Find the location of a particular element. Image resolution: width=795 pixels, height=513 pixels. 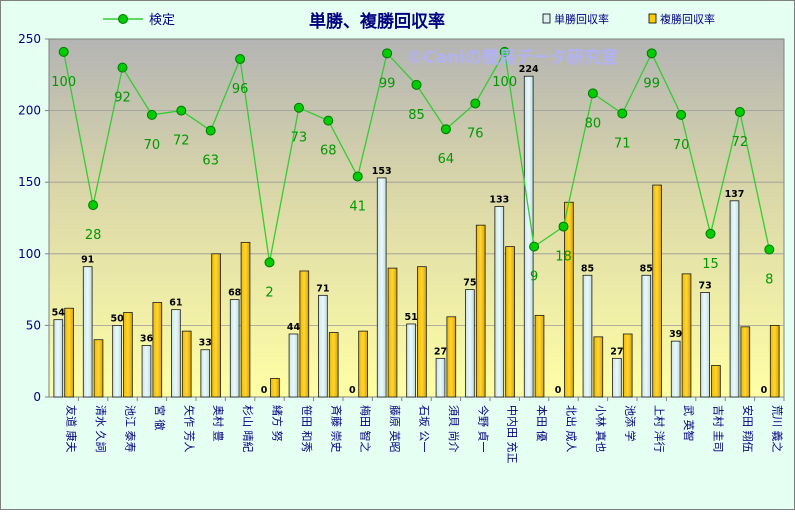

data-label-tansho: 51 is located at coordinates (410, 317).